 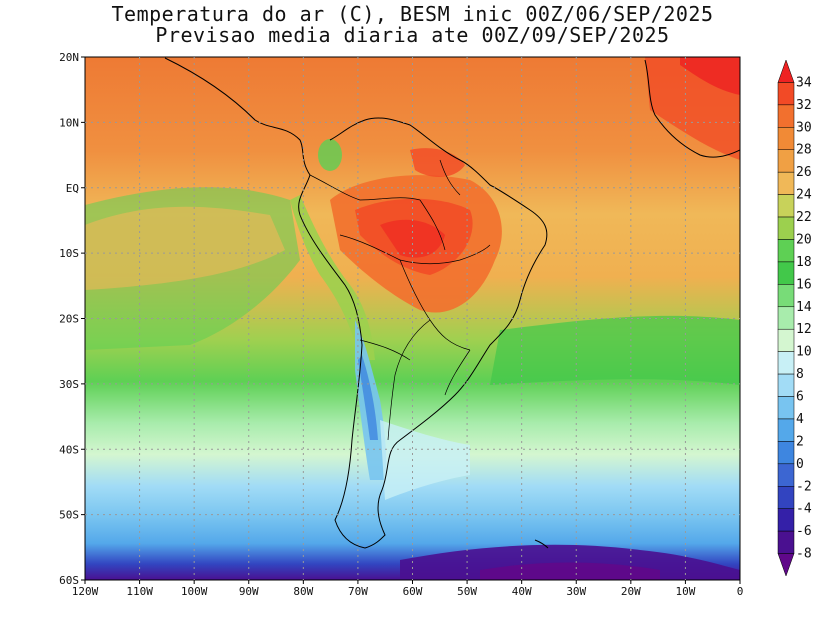 What do you see at coordinates (69, 515) in the screenshot?
I see `lat-label: 50S` at bounding box center [69, 515].